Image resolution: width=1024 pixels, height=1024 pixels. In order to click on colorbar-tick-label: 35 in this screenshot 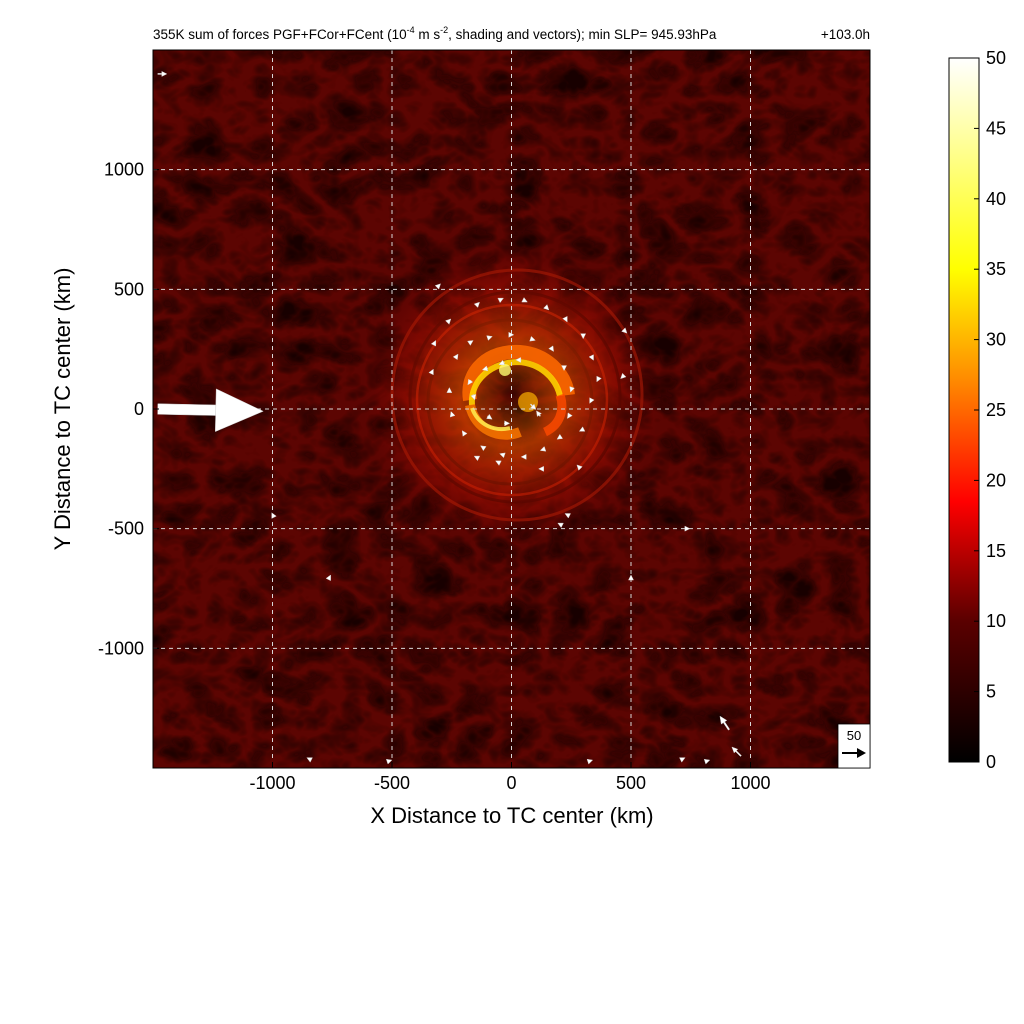, I will do `click(996, 269)`.